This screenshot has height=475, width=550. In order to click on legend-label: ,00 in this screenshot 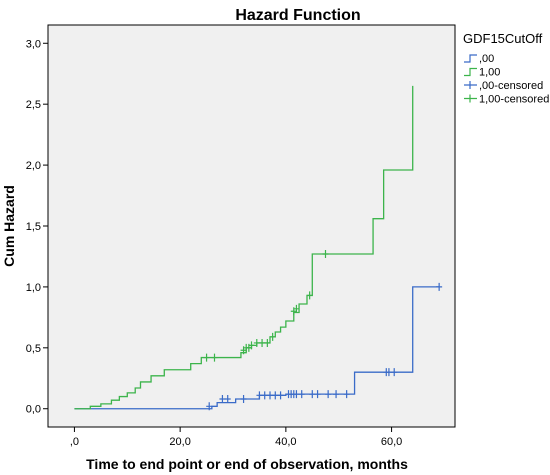, I will do `click(486, 59)`.